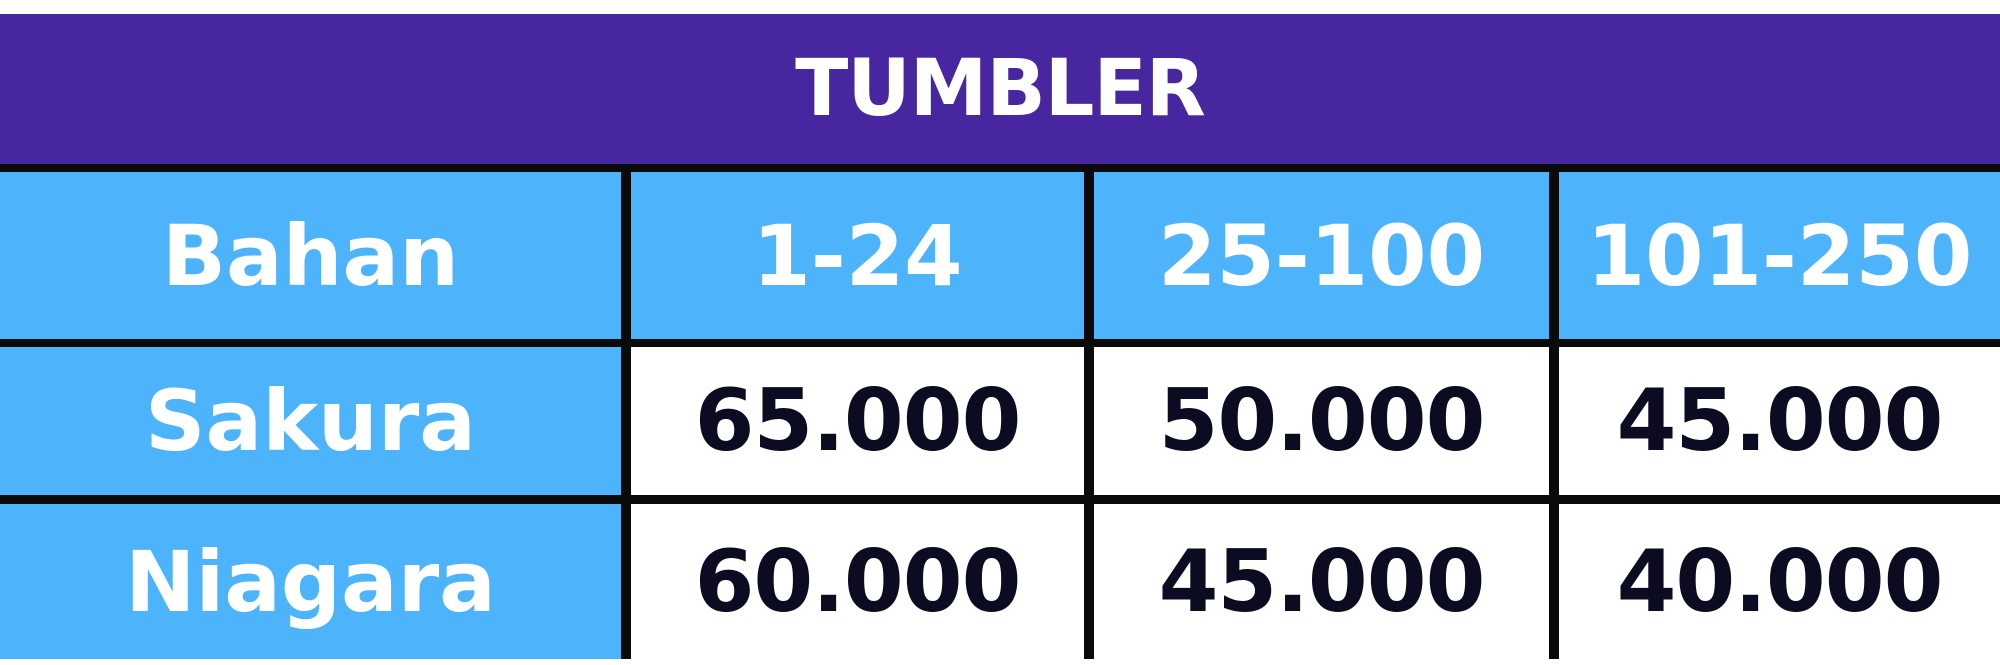  I want to click on price-cell: 65.000, so click(857, 421).